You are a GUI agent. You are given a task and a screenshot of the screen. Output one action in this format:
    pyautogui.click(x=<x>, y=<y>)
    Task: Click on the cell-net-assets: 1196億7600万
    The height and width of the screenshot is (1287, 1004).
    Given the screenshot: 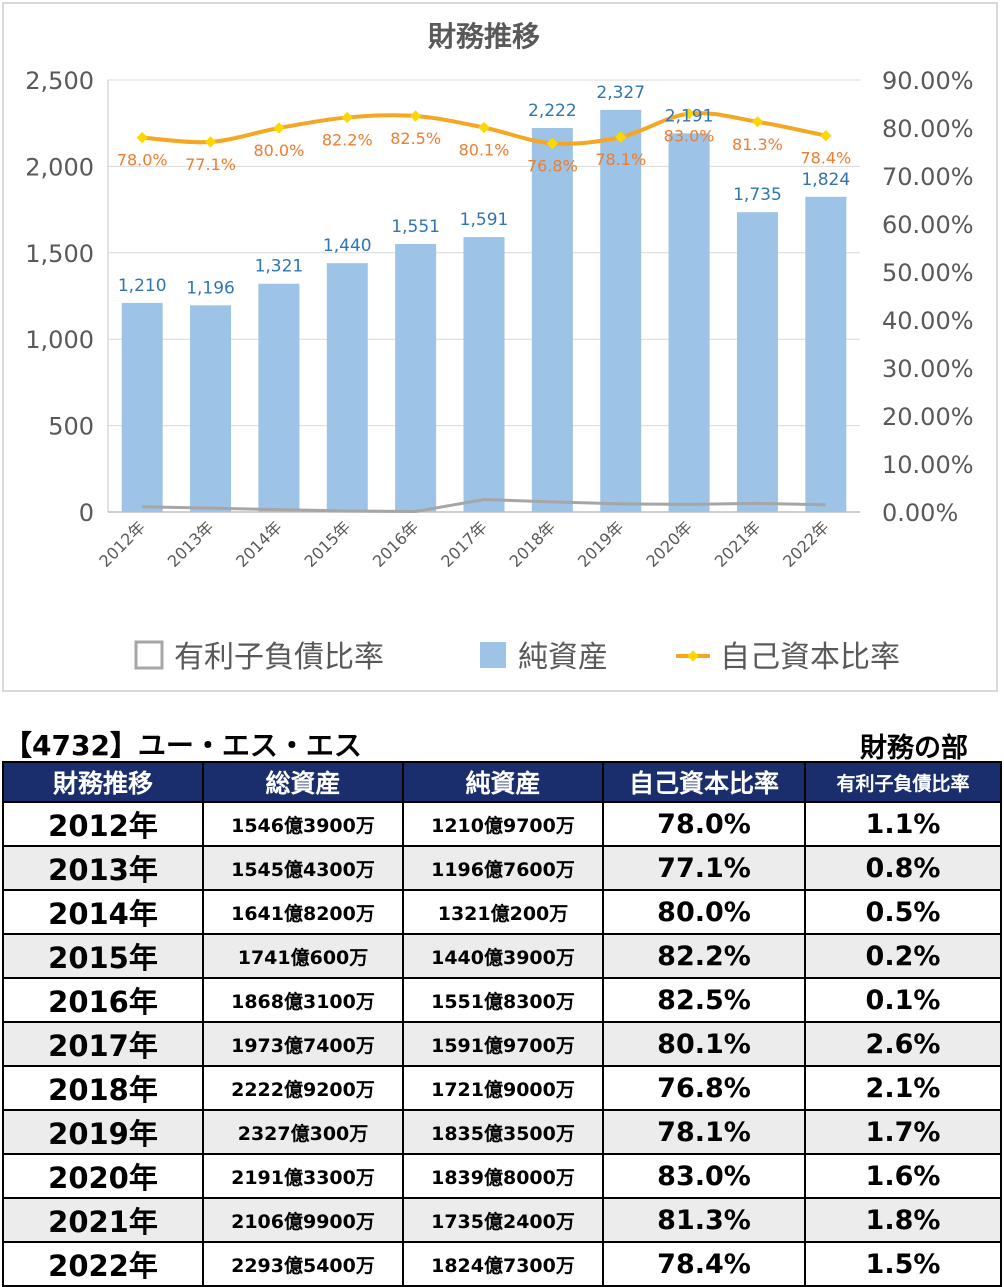 What is the action you would take?
    pyautogui.click(x=503, y=868)
    